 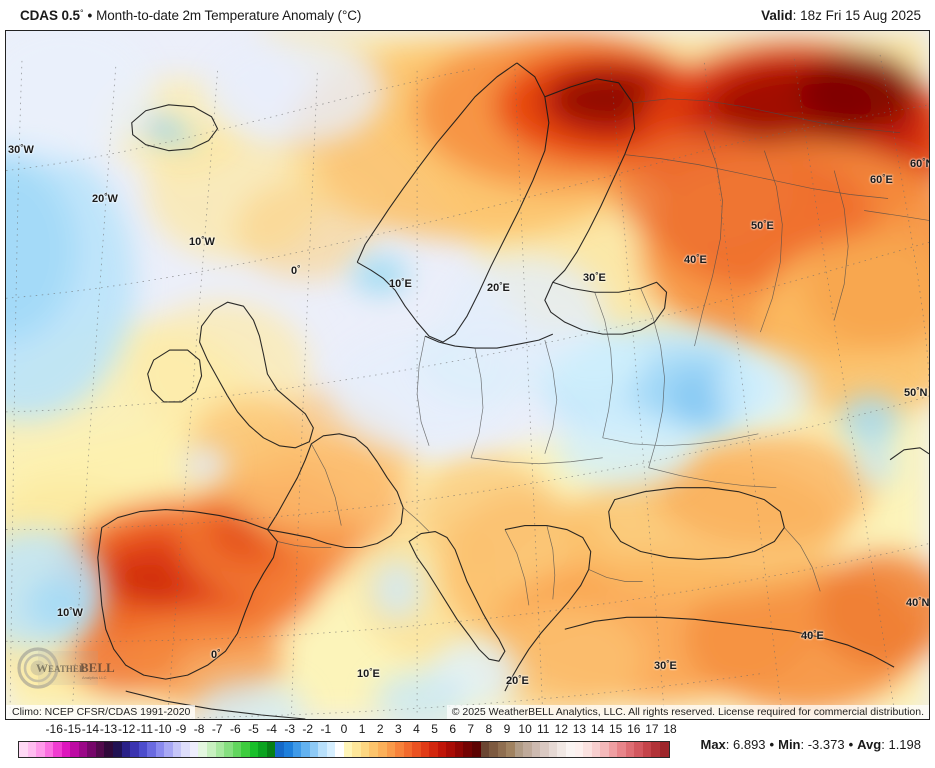 I want to click on colorbar-tick: -1, so click(x=326, y=729).